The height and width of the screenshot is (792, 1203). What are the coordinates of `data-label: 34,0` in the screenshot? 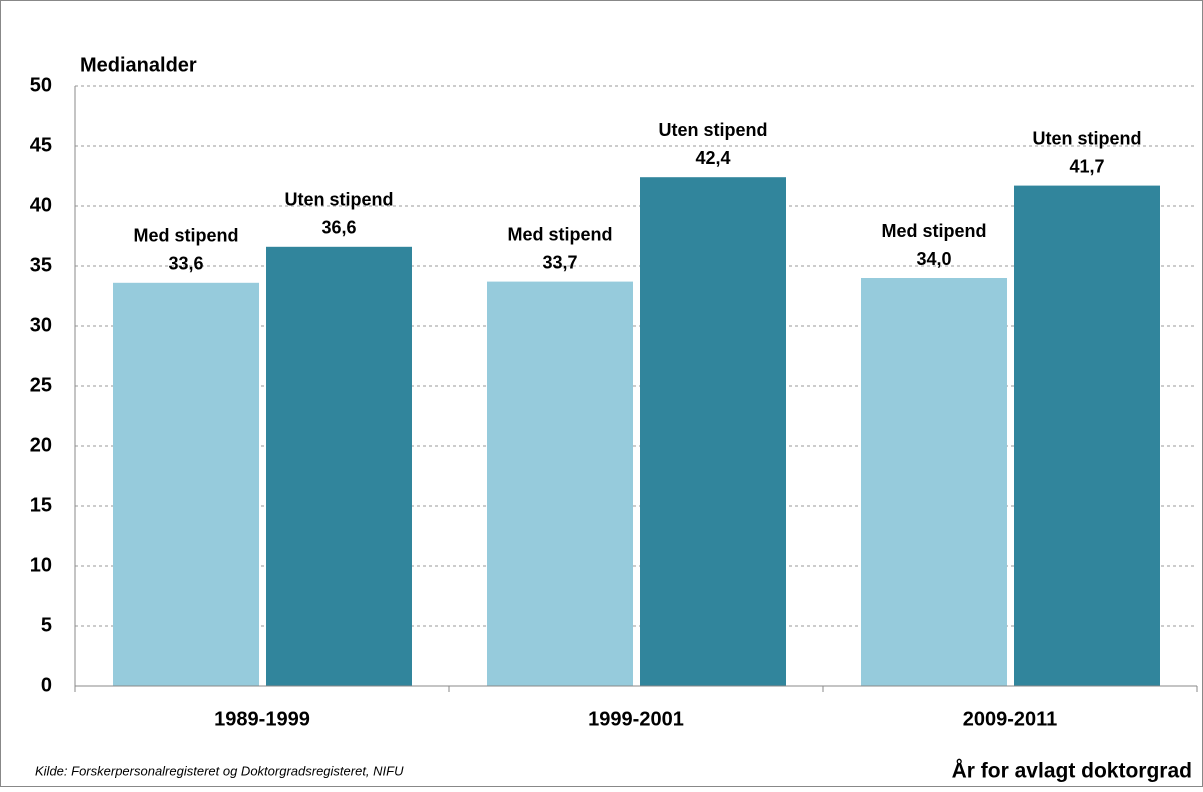 It's located at (933, 259).